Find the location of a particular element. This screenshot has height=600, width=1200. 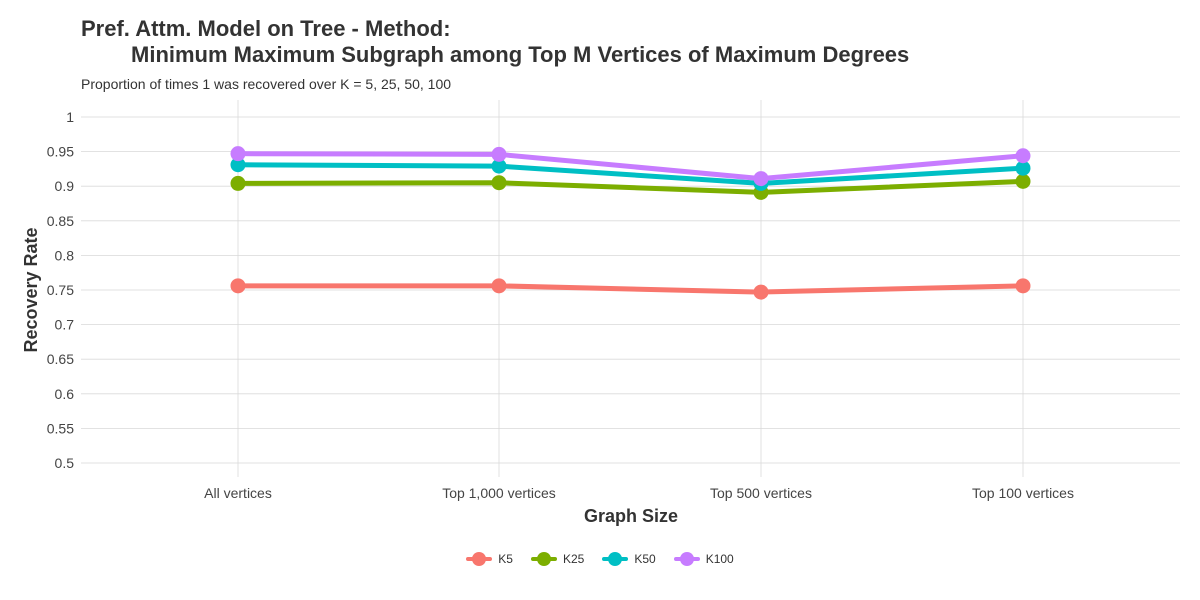

y-axis-label: Recovery Rate is located at coordinates (31, 289).